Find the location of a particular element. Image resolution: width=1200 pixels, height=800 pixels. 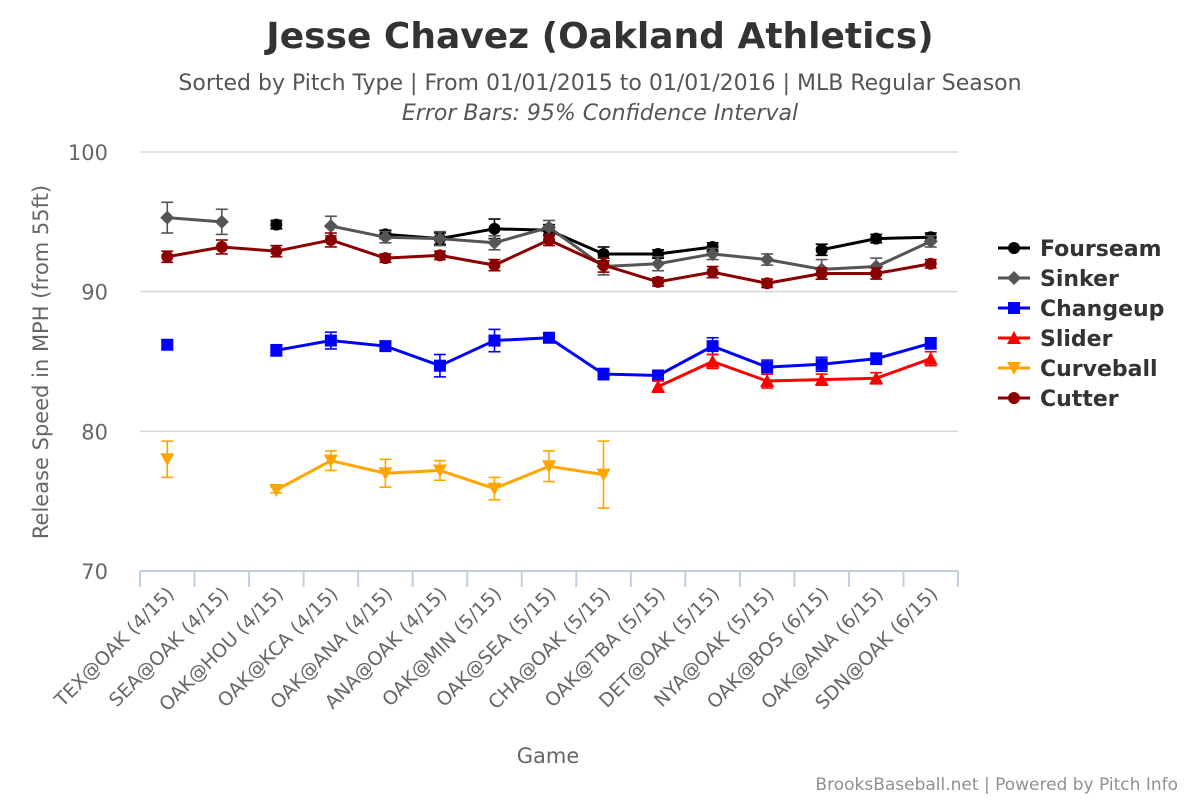

series-slider is located at coordinates (794, 372).